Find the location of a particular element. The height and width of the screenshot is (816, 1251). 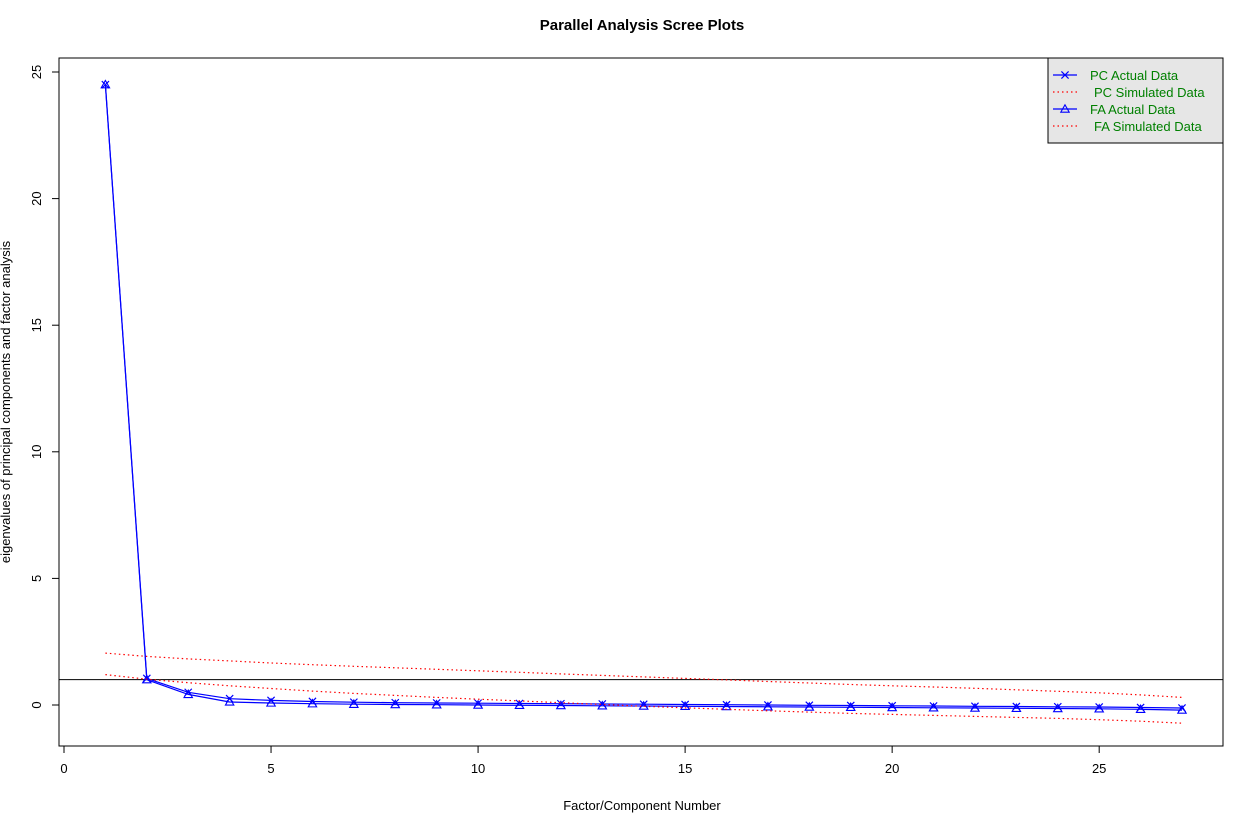

y-tick-label: 20 is located at coordinates (36, 198).